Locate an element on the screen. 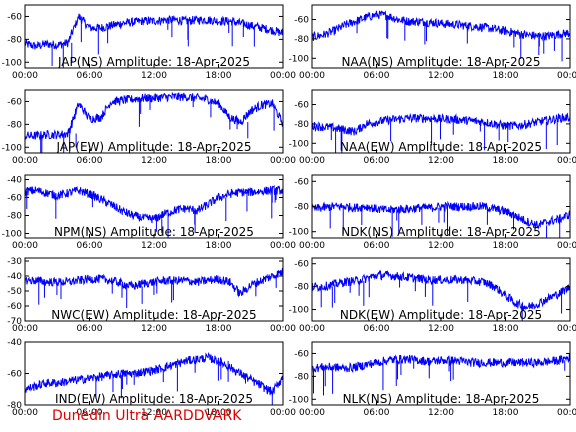 Image resolution: width=576 pixels, height=432 pixels. chart-title: JAP(EW) Amplitude: 18-Apr-2025 is located at coordinates (154, 147).